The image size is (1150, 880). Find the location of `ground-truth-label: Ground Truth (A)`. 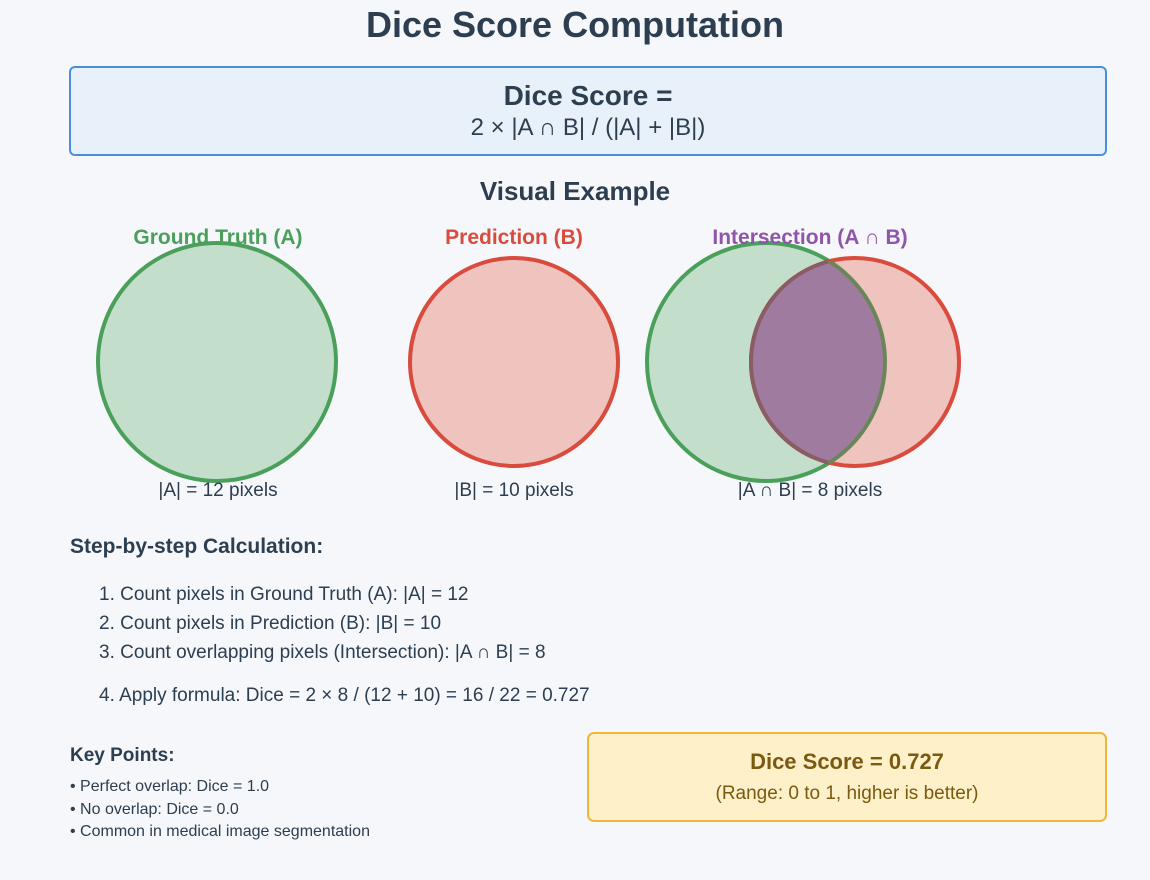

ground-truth-label: Ground Truth (A) is located at coordinates (217, 237).